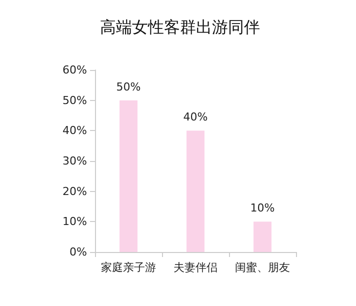 Image resolution: width=356 pixels, height=306 pixels. What do you see at coordinates (196, 267) in the screenshot?
I see `x-tick-label: 夫妻伴侣` at bounding box center [196, 267].